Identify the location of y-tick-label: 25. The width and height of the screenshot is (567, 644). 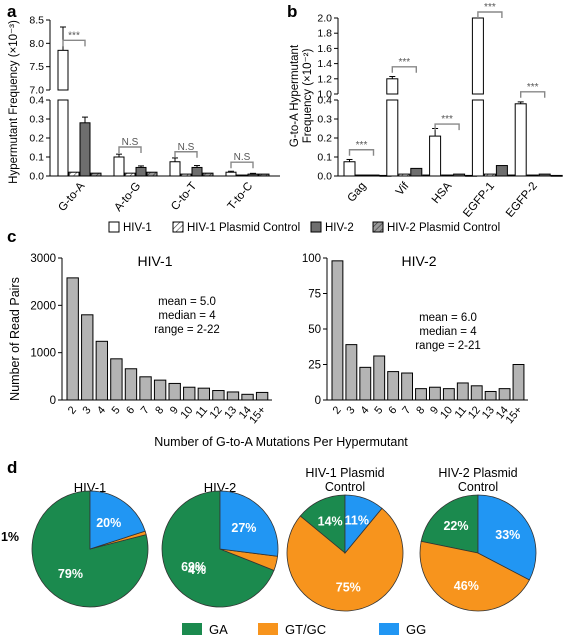
(314, 366).